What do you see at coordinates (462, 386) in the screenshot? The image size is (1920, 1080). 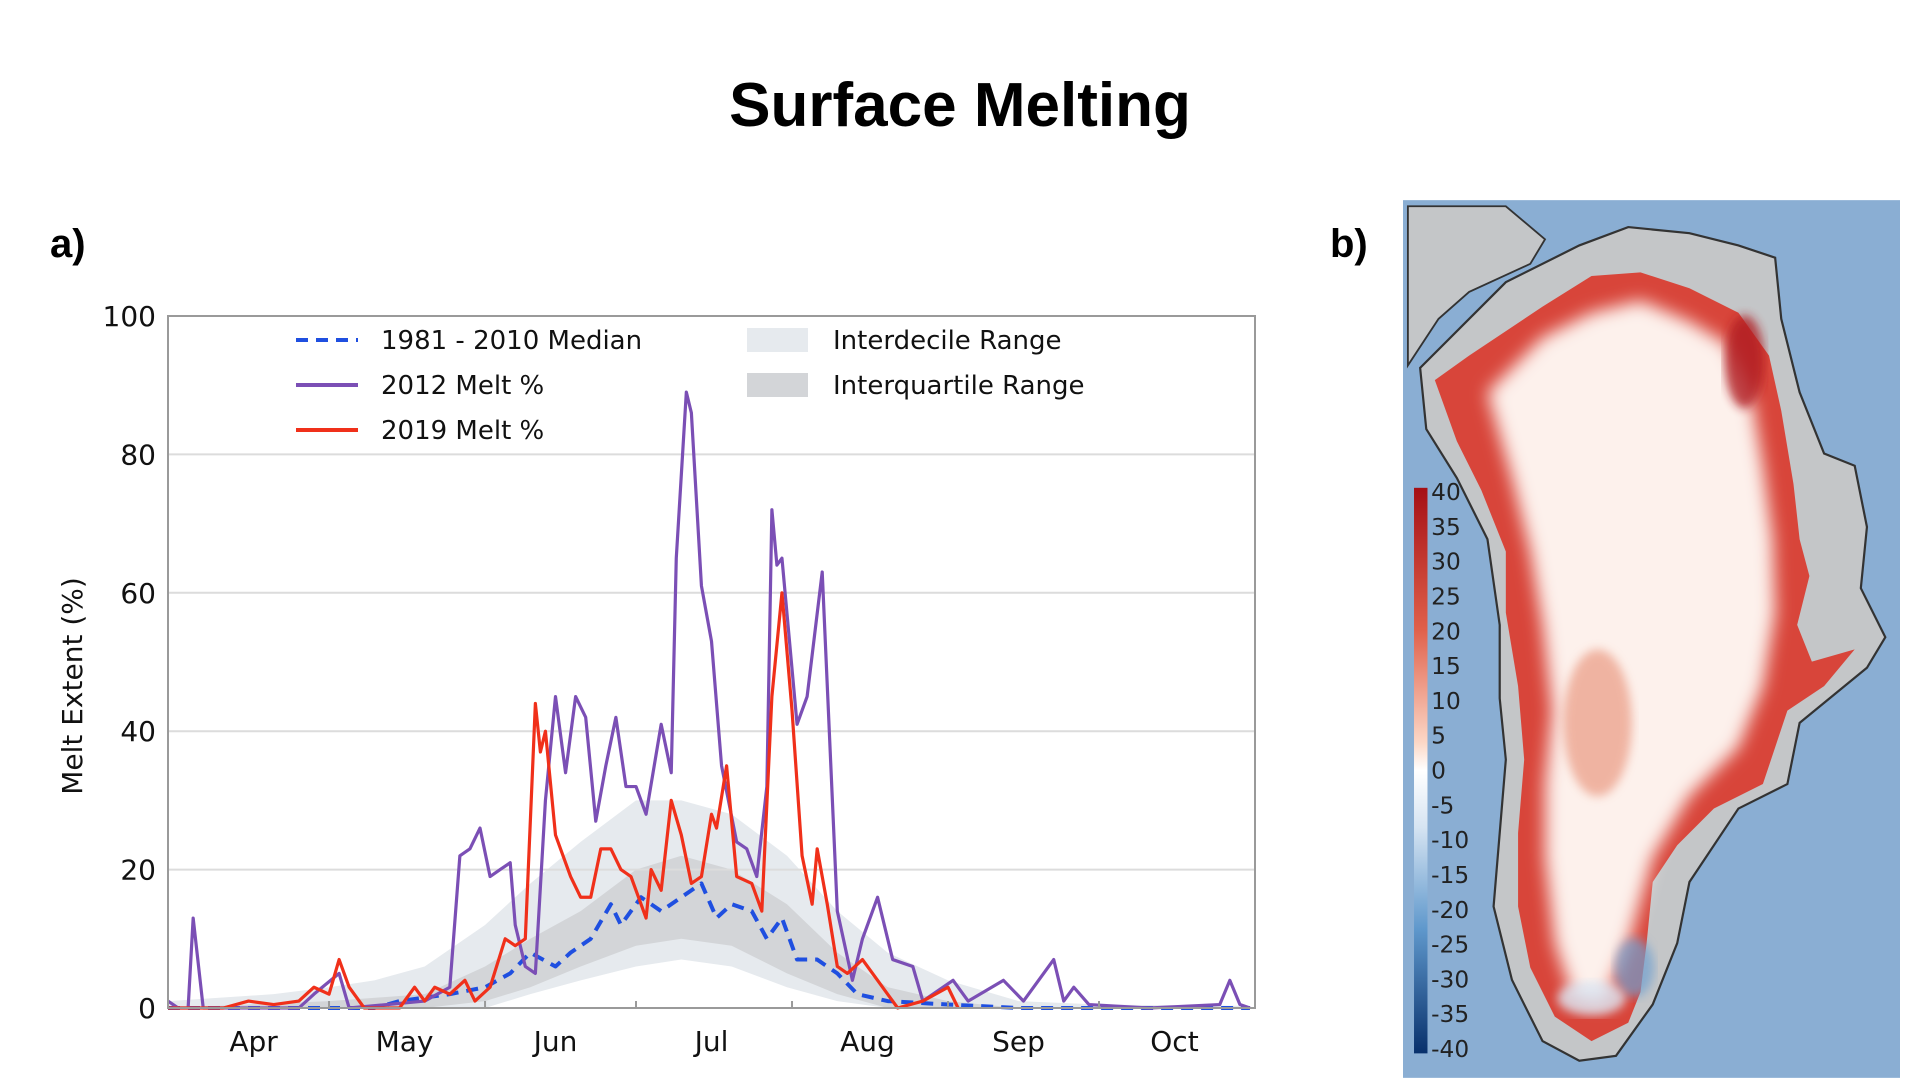 I see `legend-label: 2012 Melt %` at bounding box center [462, 386].